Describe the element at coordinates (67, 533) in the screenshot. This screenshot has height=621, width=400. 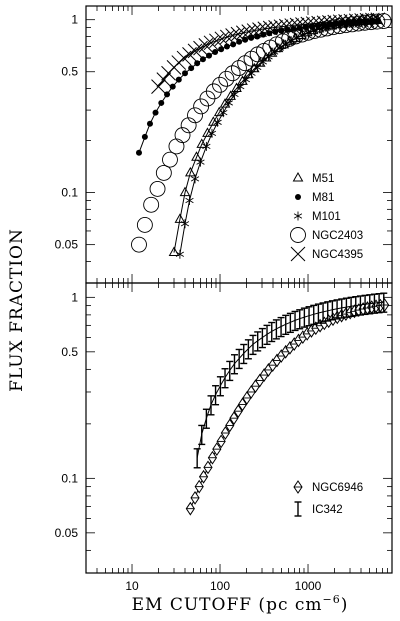
I see `y-tick-label: 0.05` at that location.